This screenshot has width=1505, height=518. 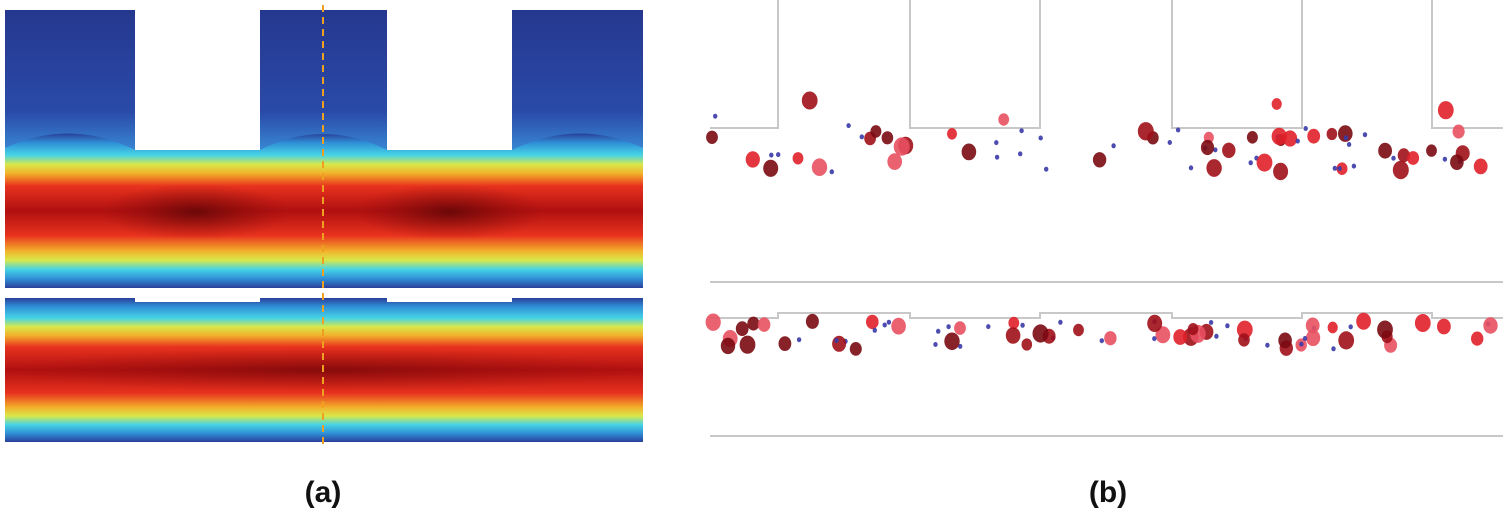 What do you see at coordinates (1106, 64) in the screenshot?
I see `waveguide-outline` at bounding box center [1106, 64].